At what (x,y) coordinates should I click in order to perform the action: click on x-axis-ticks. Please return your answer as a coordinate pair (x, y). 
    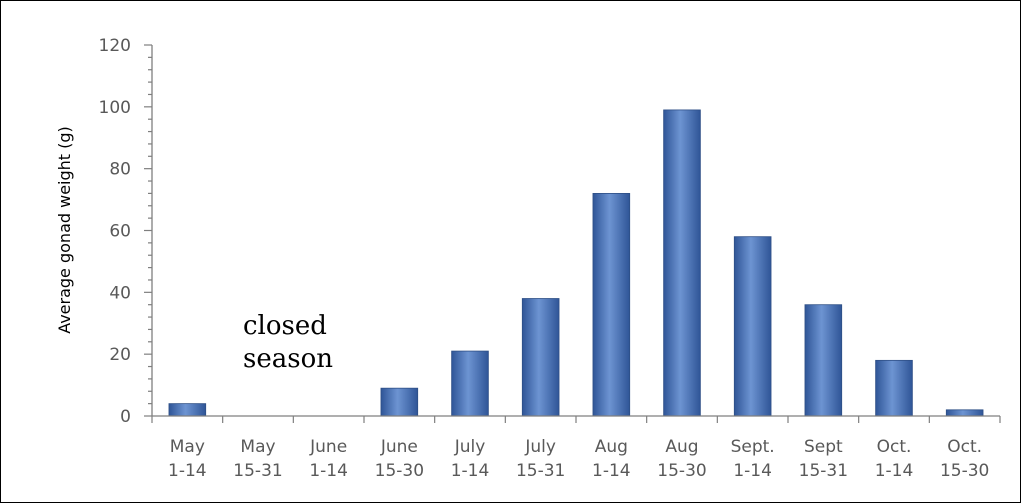
    Looking at the image, I should click on (576, 419).